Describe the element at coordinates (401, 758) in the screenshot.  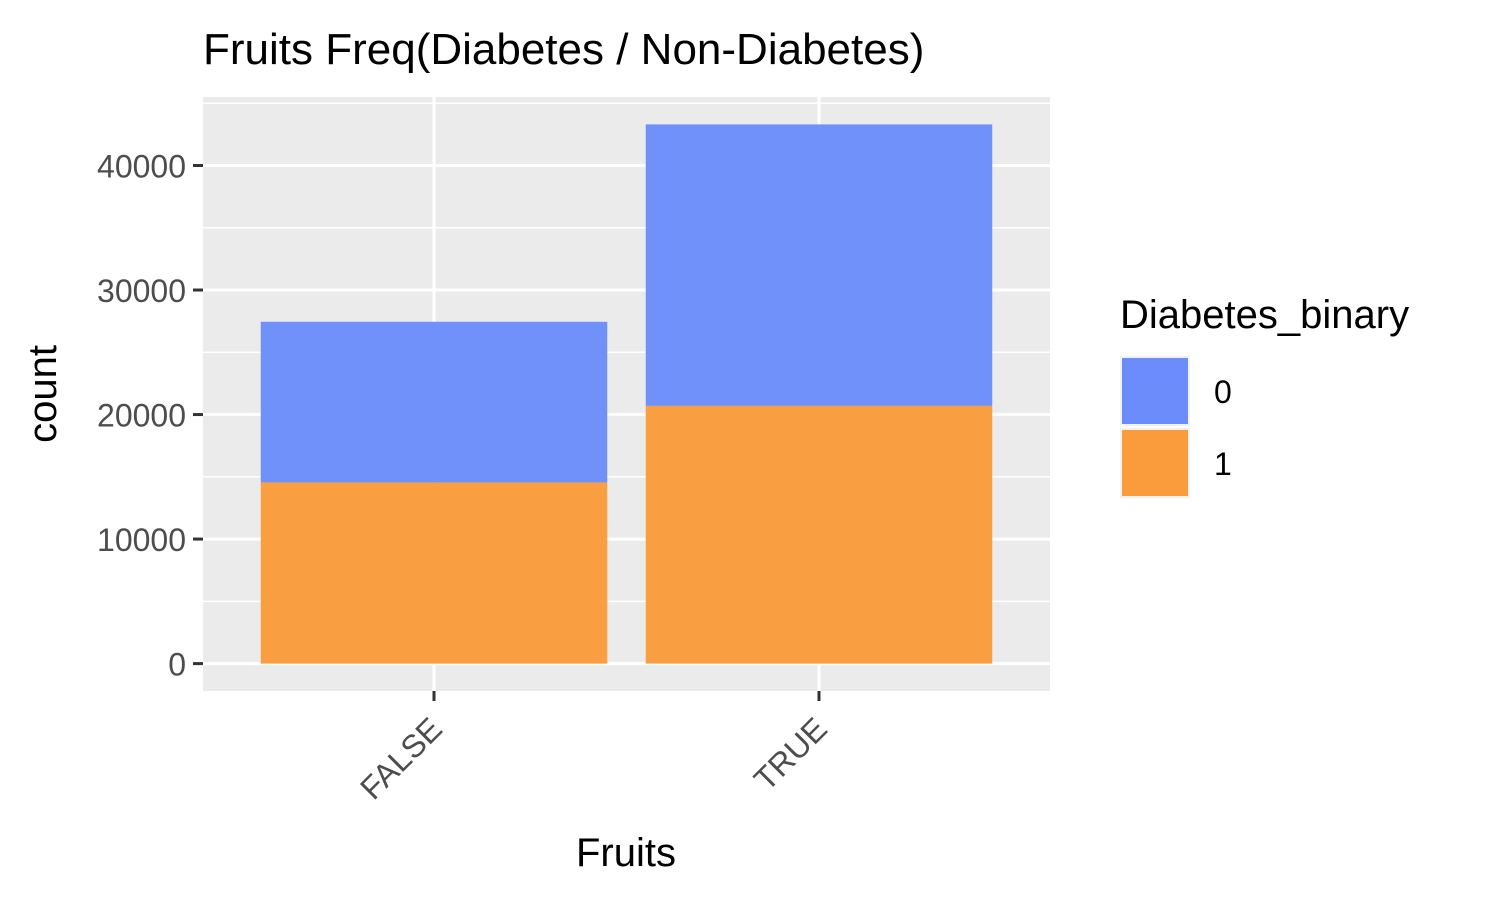
I see `x-tick-label: FALSE` at that location.